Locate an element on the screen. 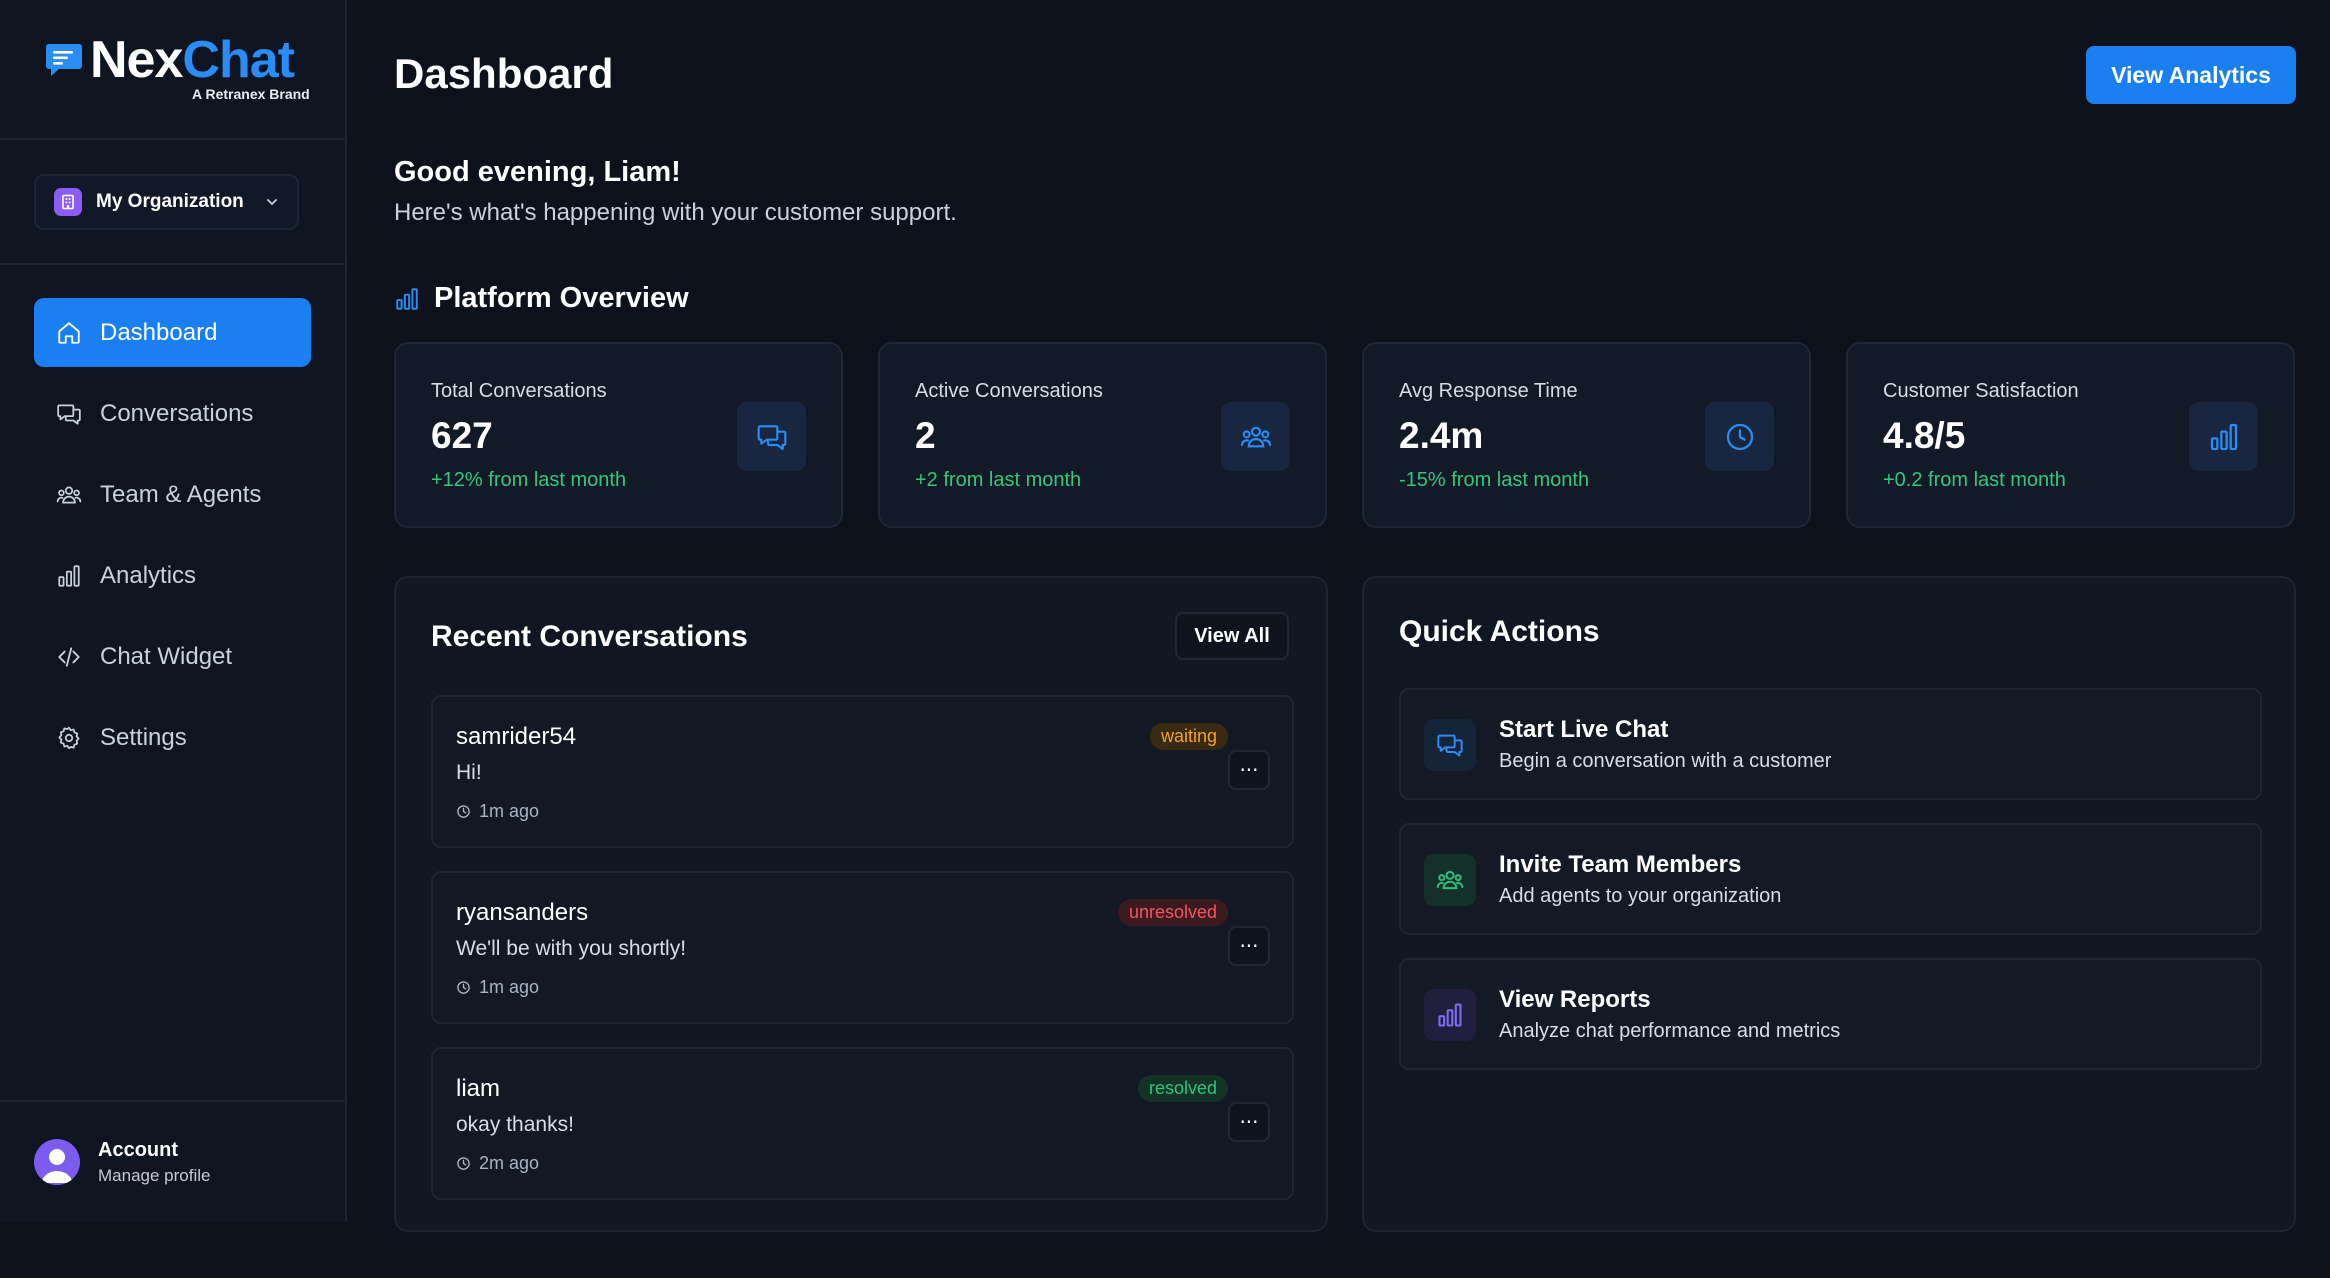 The image size is (2330, 1278). sidebar-item-analytics: Analytics is located at coordinates (172, 575).